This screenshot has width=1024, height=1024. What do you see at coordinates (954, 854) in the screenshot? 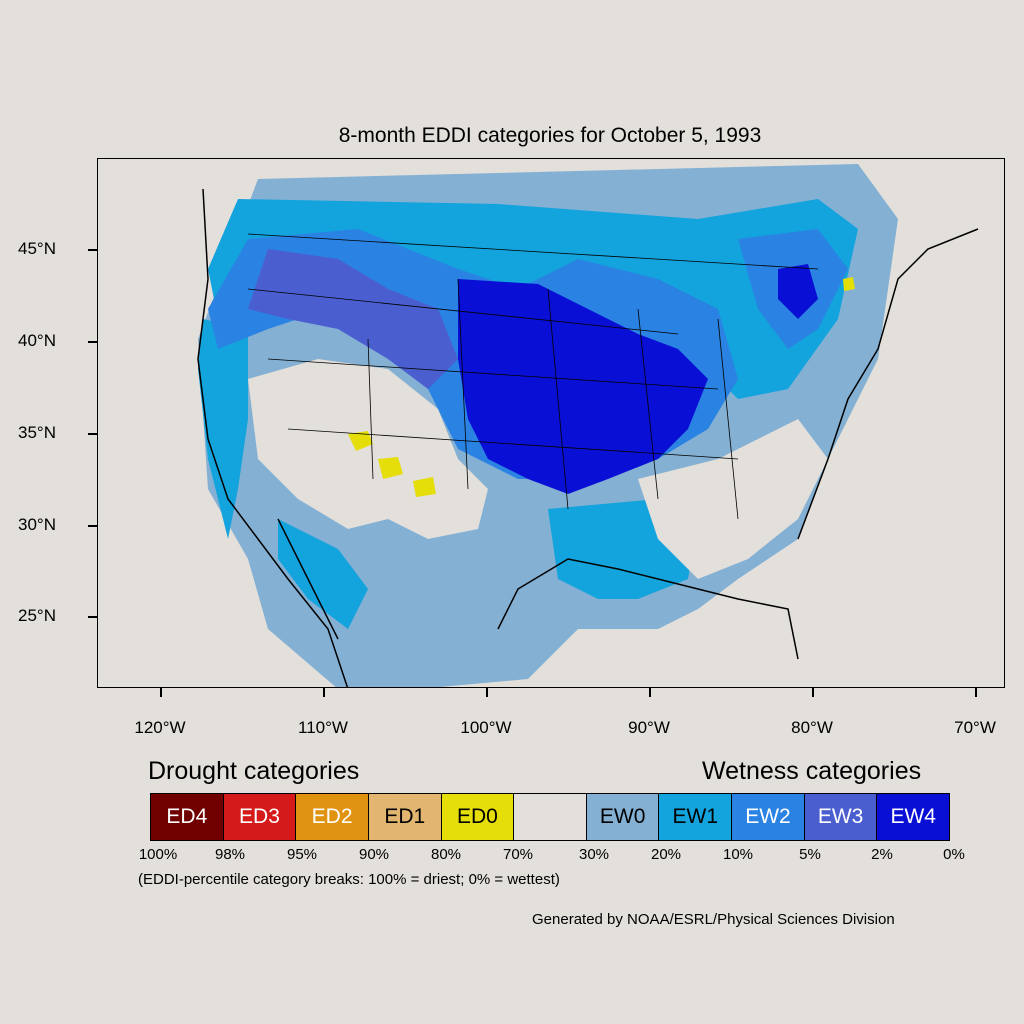
I see `percentile-label: 0%` at bounding box center [954, 854].